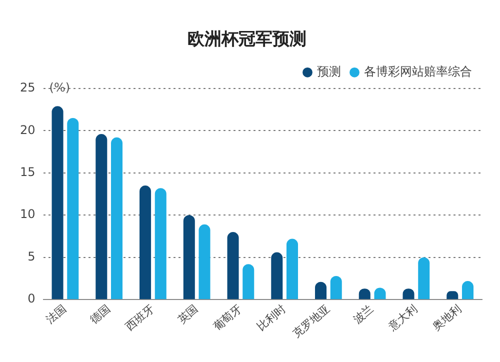 Image resolution: width=500 pixels, height=362 pixels. I want to click on y-tick-label: 20, so click(28, 129).